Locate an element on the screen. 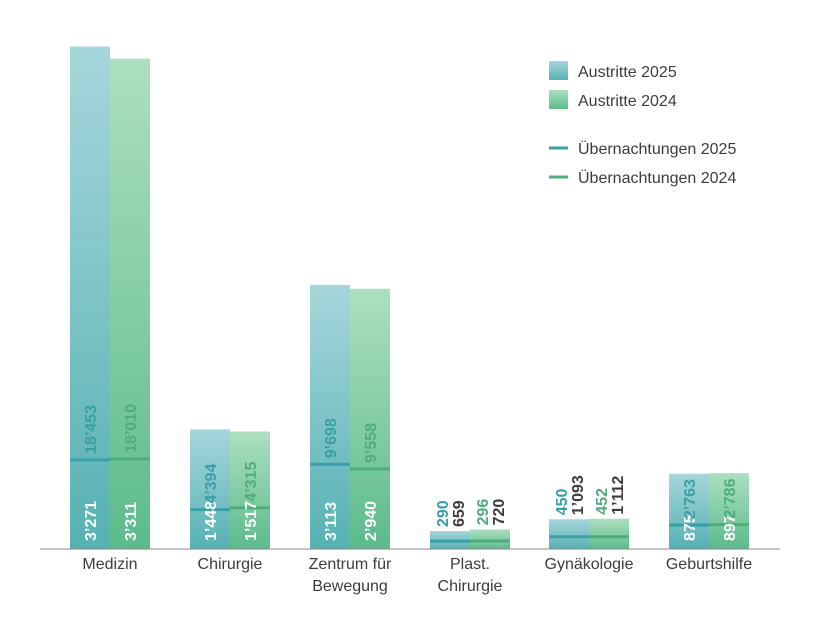 The image size is (820, 629). bar-uebernachtungen-2024-geburtshilfe is located at coordinates (729, 511).